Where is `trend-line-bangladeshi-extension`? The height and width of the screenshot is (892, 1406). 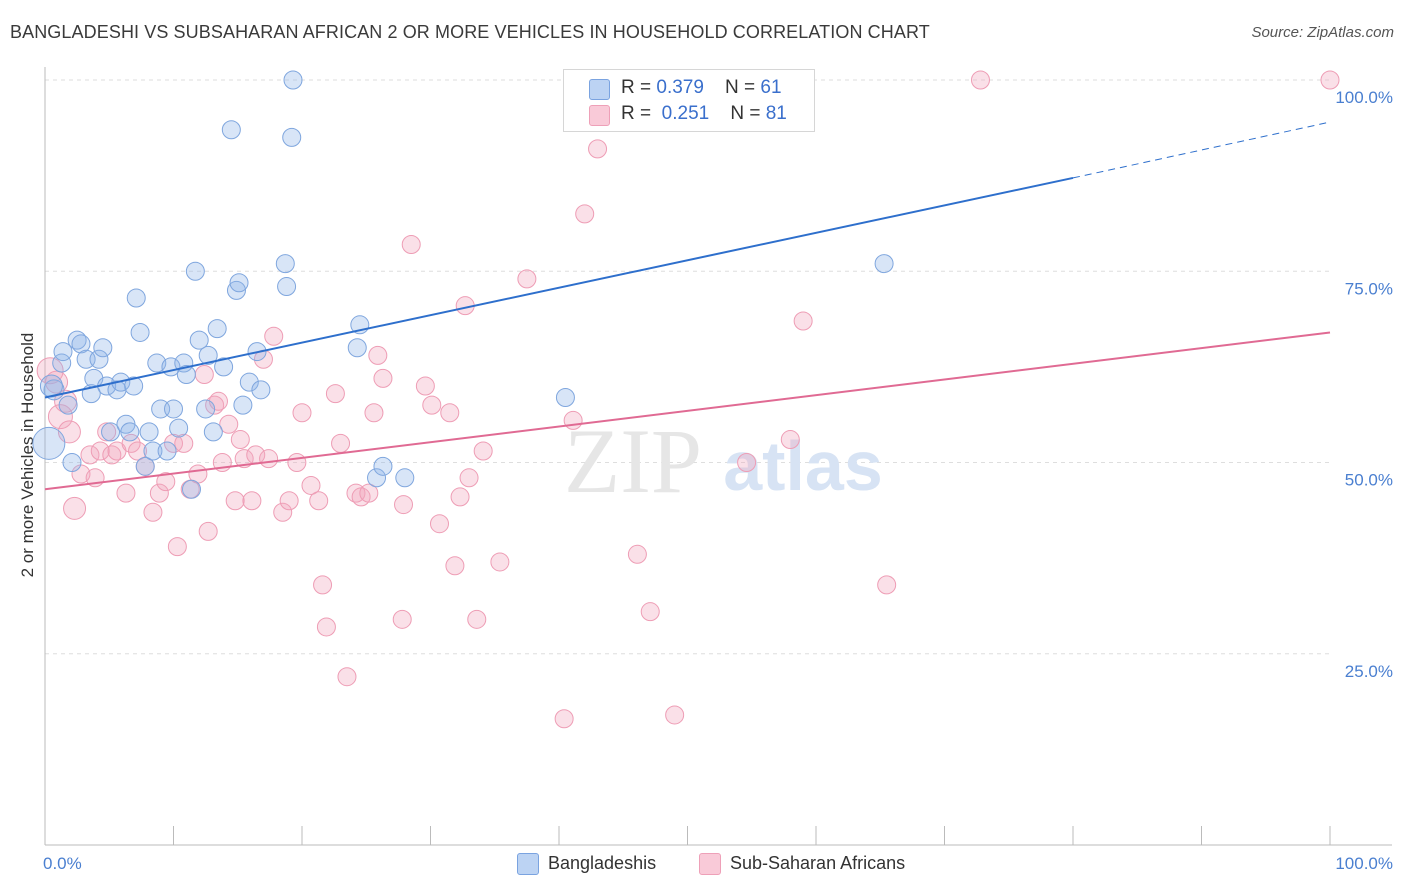 trend-line-bangladeshi-extension is located at coordinates (1201, 150).